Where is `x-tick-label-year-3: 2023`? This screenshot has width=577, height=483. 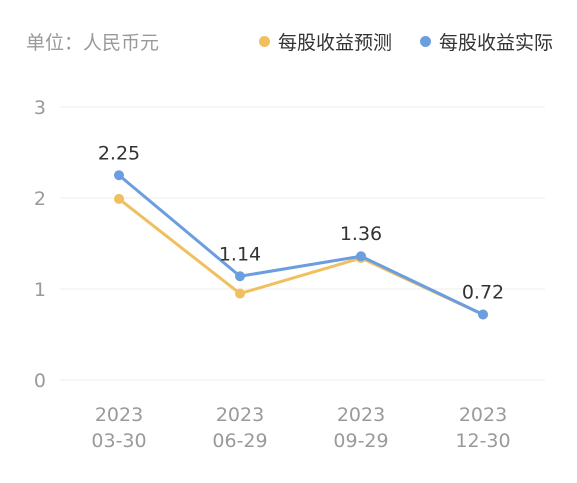
x-tick-label-year-3: 2023 is located at coordinates (483, 415).